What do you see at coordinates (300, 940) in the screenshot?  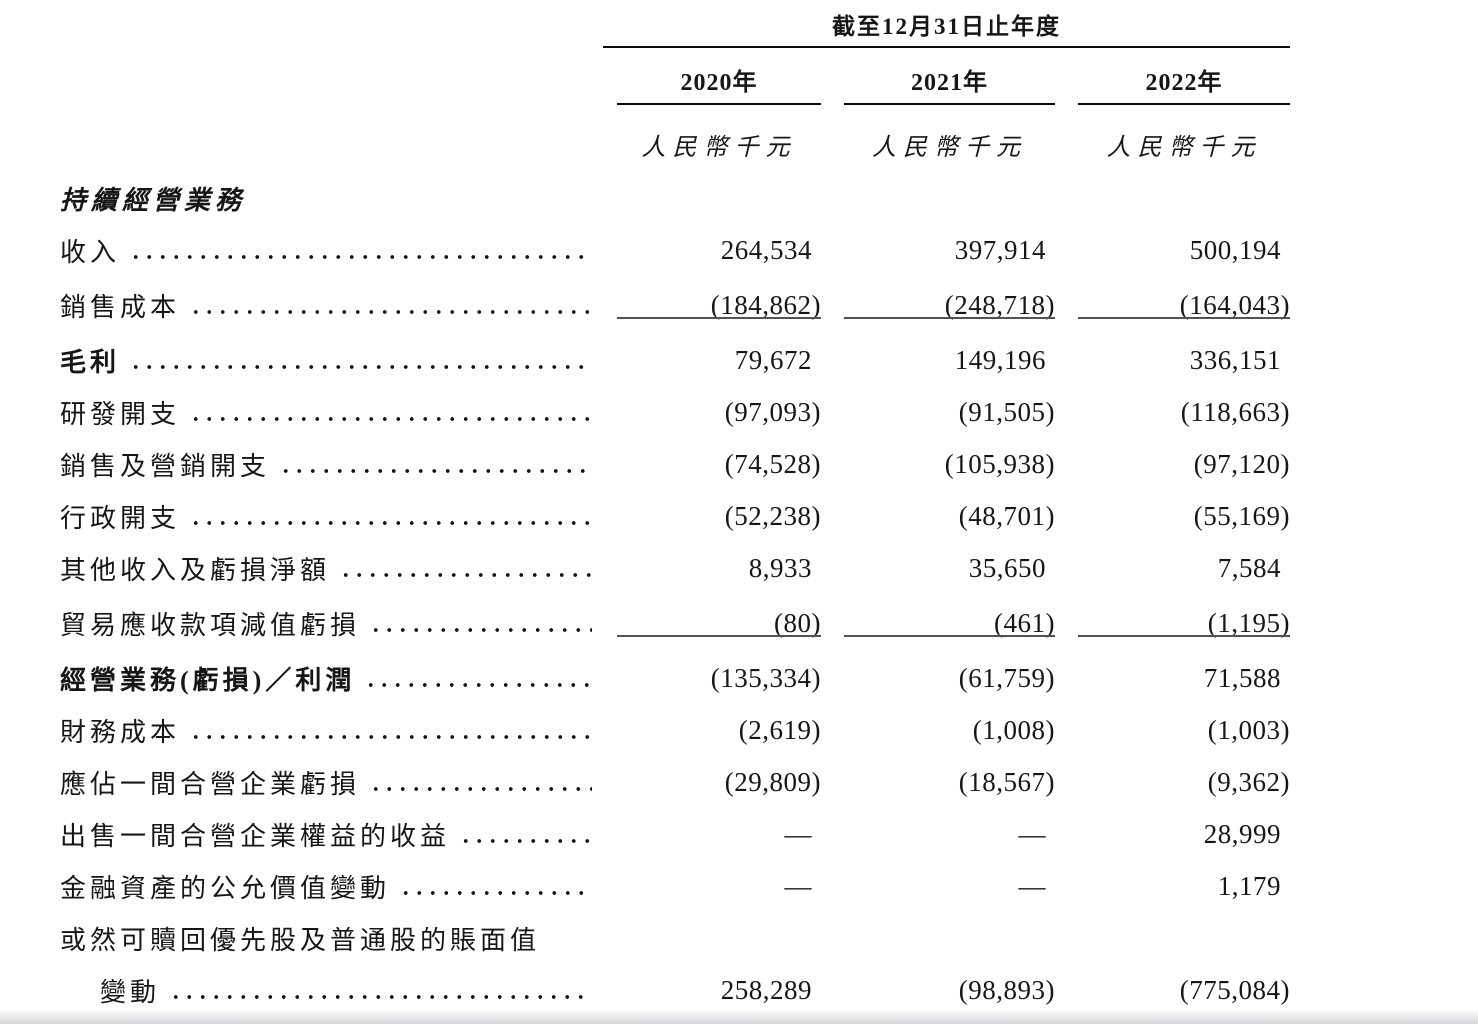 I see `row-label: 或然可贖回優先股及普通股的賬面值` at bounding box center [300, 940].